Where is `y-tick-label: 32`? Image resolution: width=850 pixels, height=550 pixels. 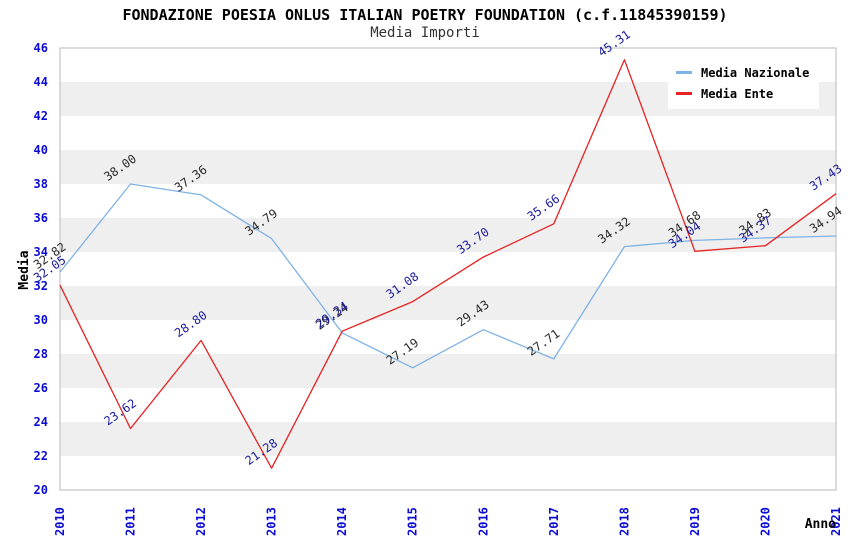
y-tick-label: 32 is located at coordinates (41, 286).